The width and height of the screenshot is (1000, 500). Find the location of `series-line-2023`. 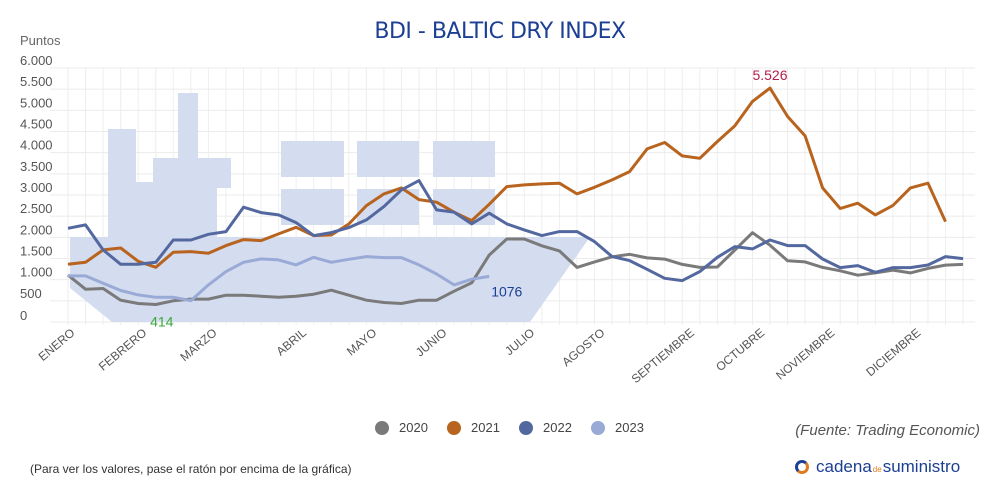

series-line-2023 is located at coordinates (279, 279).